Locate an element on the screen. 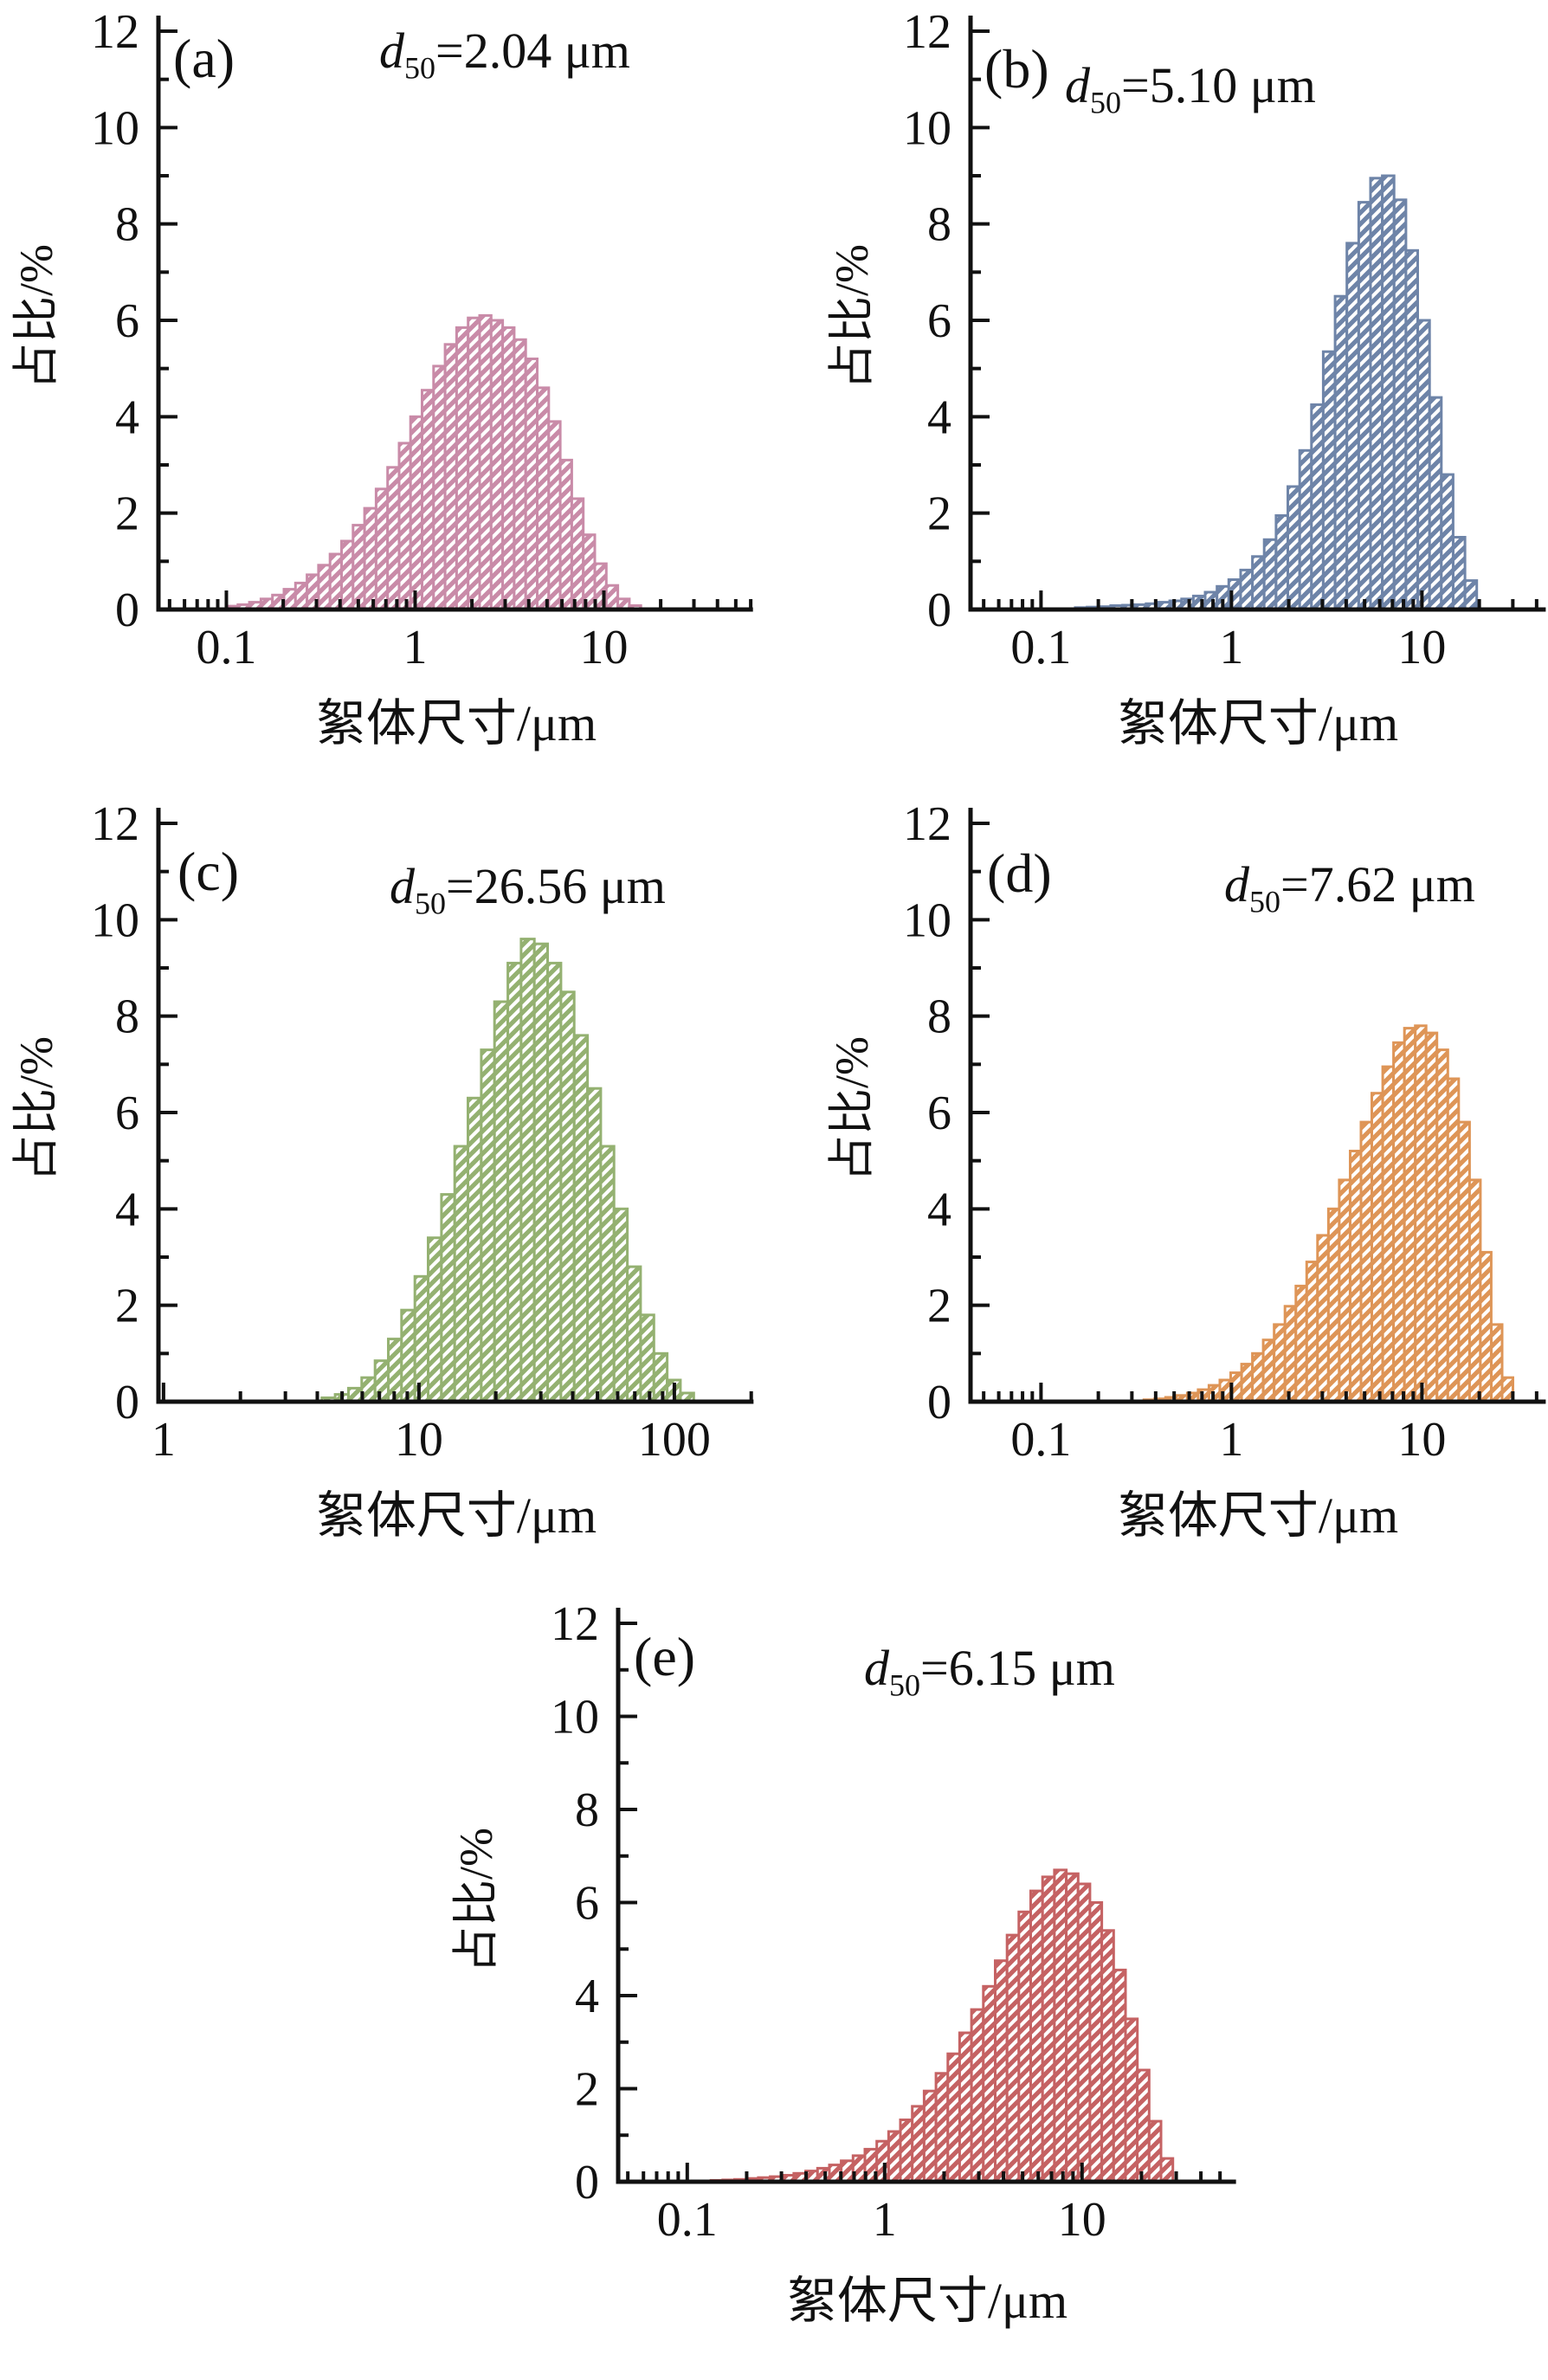  histogram-plot-d: 0 2 4 6 8 10 12 0.1 1 10 is located at coordinates (1224, 1132).